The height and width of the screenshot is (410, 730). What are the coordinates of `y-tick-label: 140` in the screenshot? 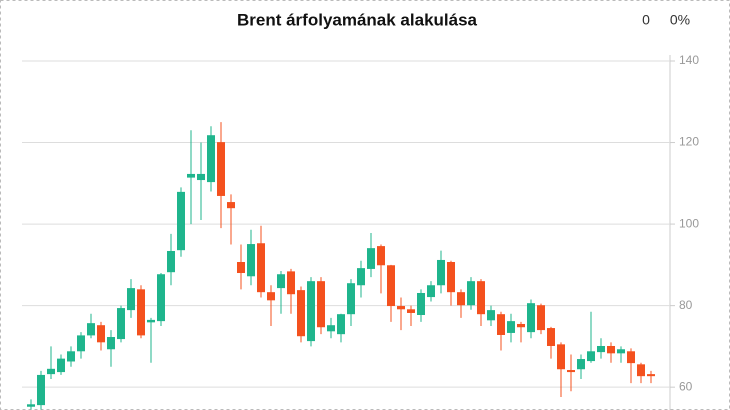 It's located at (689, 60).